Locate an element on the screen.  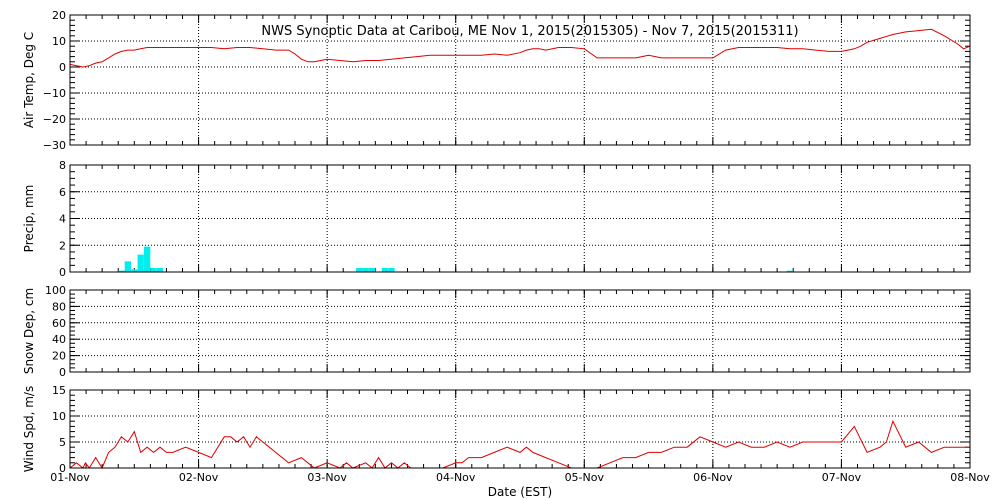
x-axis-label: Date (EST) is located at coordinates (520, 492).